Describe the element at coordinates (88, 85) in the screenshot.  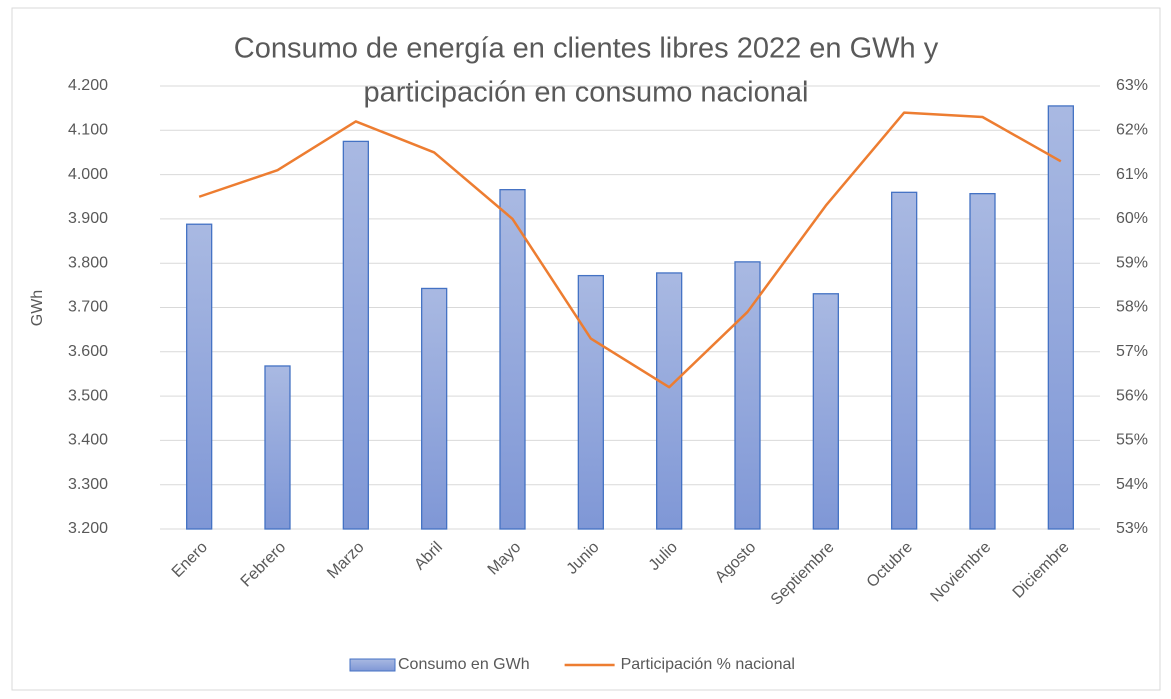
I see `y-tick-label: 4.200` at that location.